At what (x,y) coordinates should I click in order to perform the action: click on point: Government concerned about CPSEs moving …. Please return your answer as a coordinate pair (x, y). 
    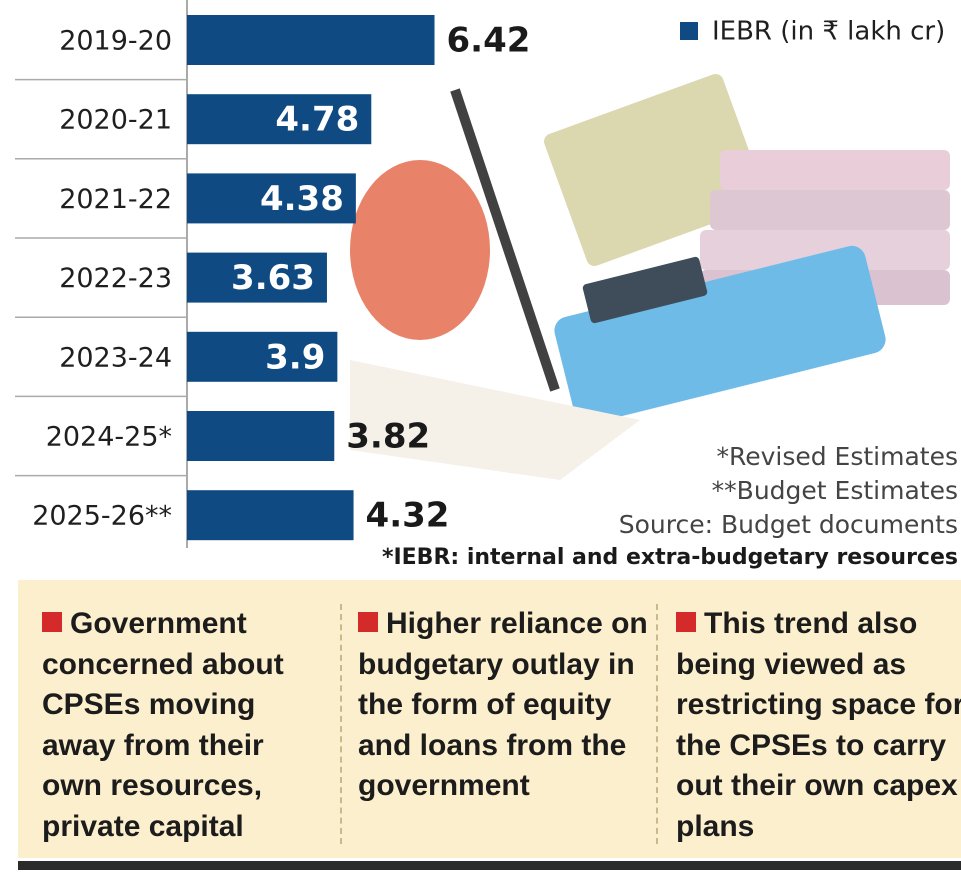
    Looking at the image, I should click on (187, 725).